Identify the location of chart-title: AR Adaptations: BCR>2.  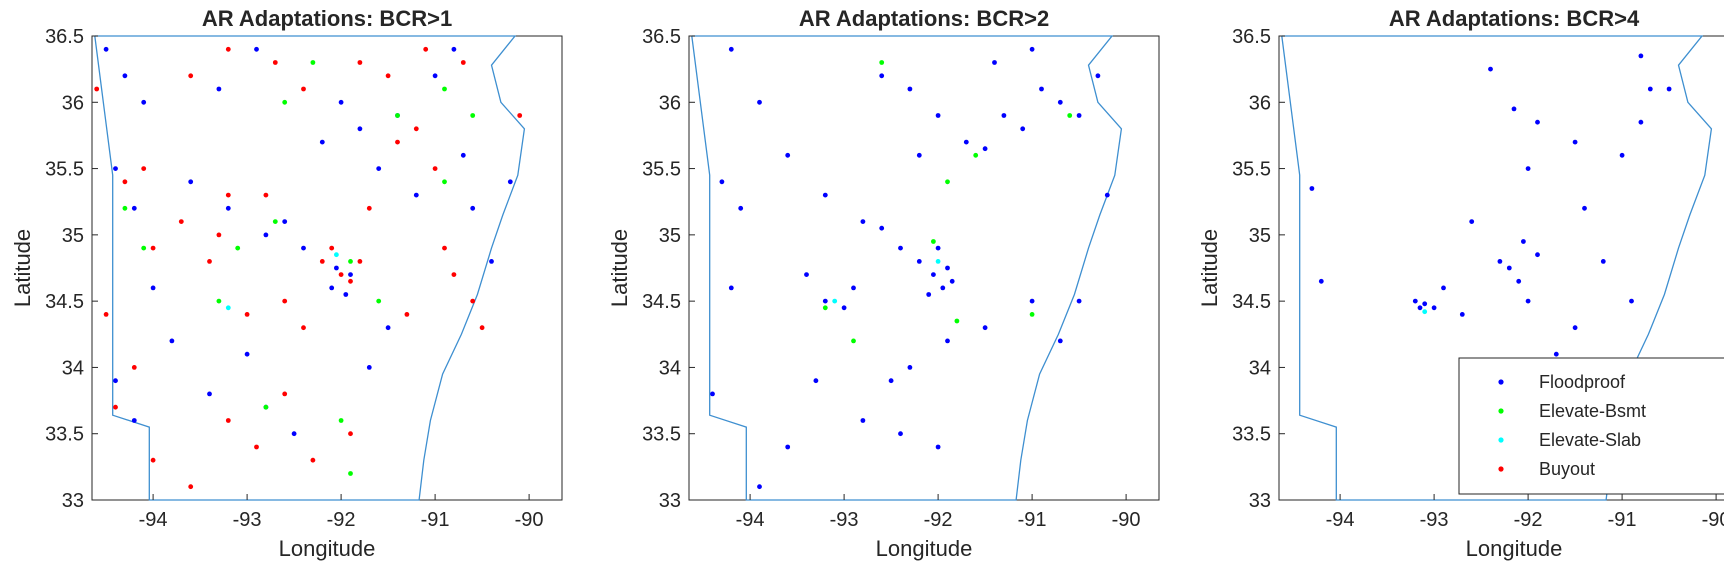
(924, 18).